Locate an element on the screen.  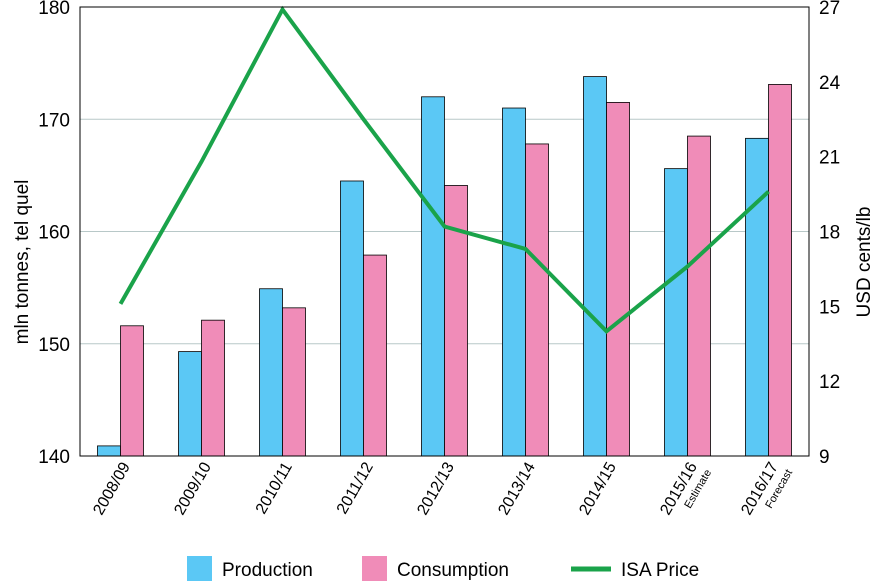
legend: Production Consumption ISA Price is located at coordinates (443, 568).